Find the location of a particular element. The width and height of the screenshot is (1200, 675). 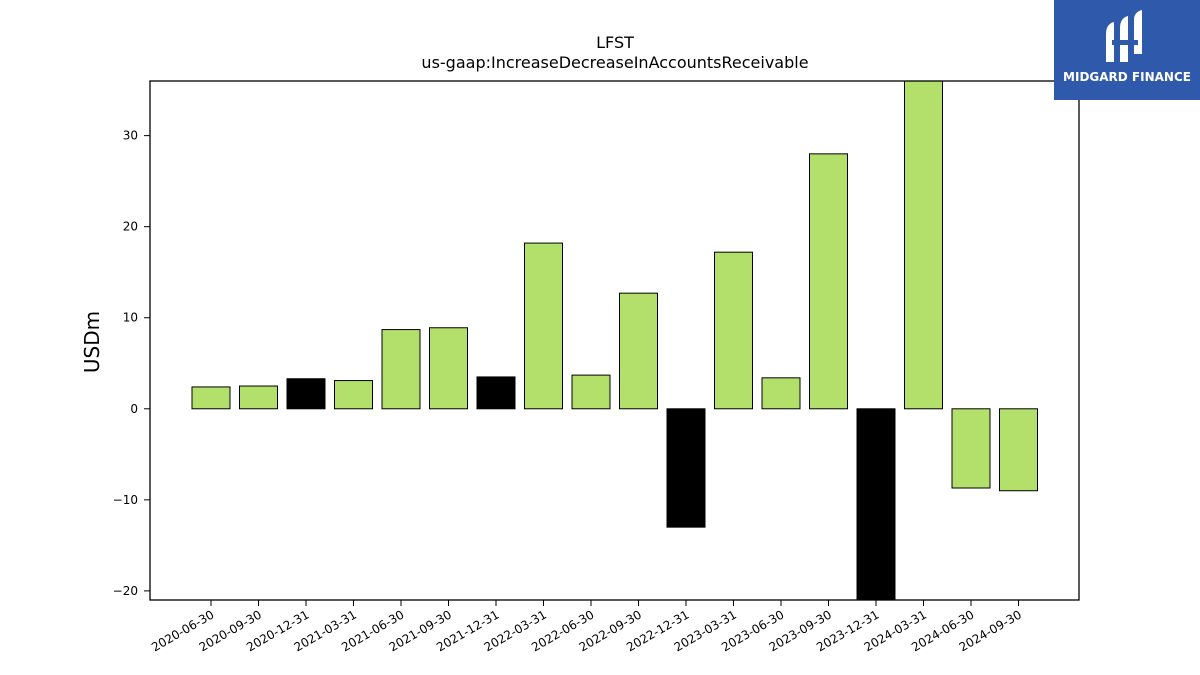

y-tick-label: 20 is located at coordinates (130, 227).